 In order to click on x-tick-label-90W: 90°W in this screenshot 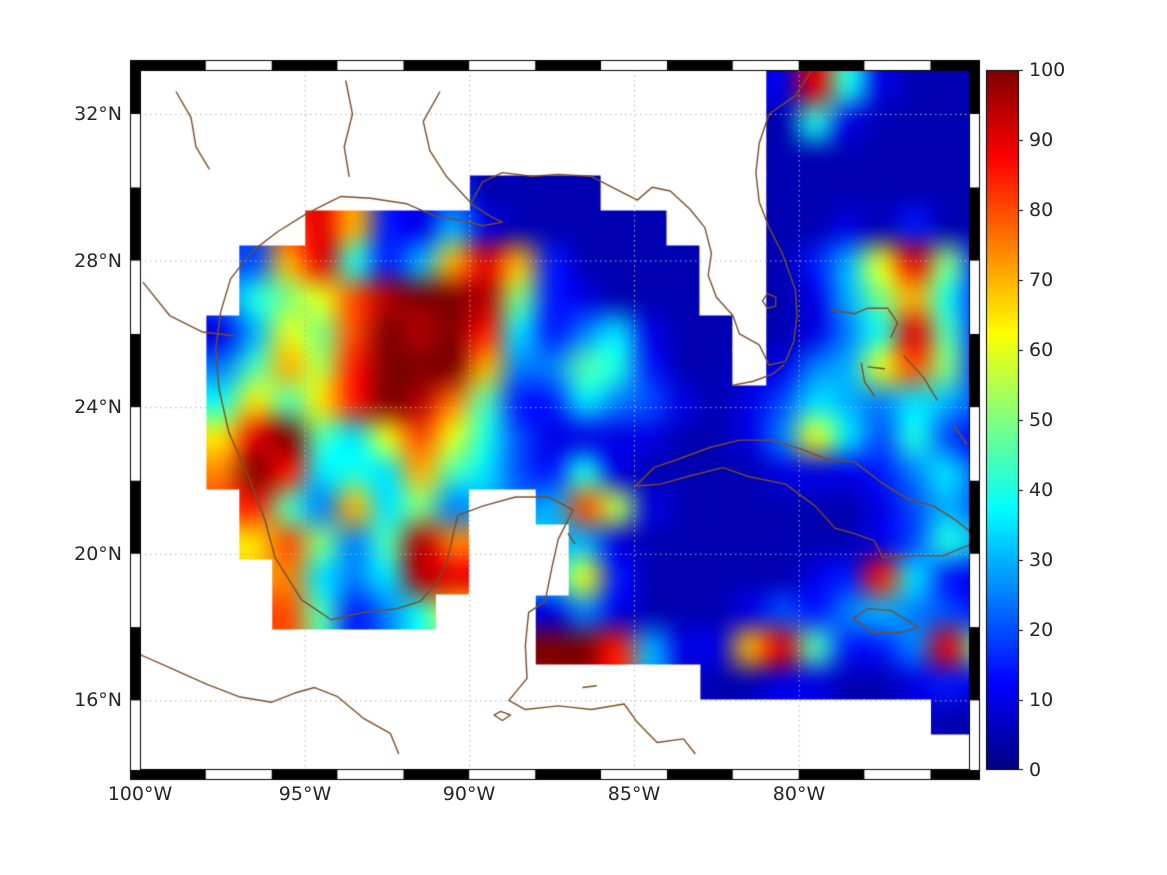, I will do `click(469, 794)`.